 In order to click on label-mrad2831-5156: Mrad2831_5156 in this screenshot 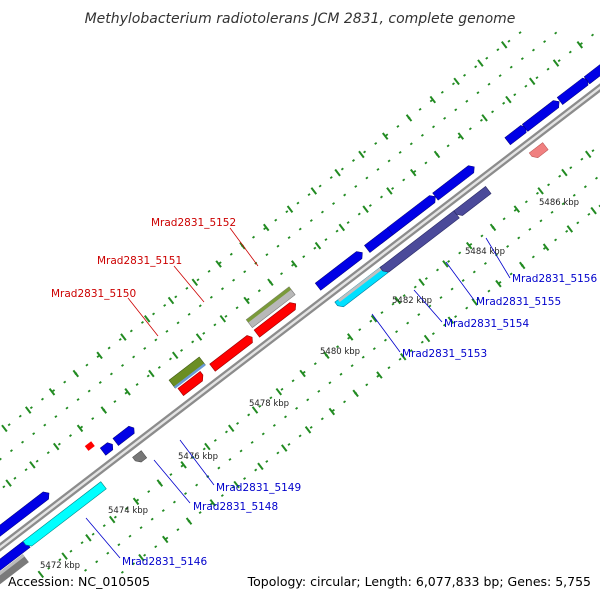, I will do `click(554, 279)`.